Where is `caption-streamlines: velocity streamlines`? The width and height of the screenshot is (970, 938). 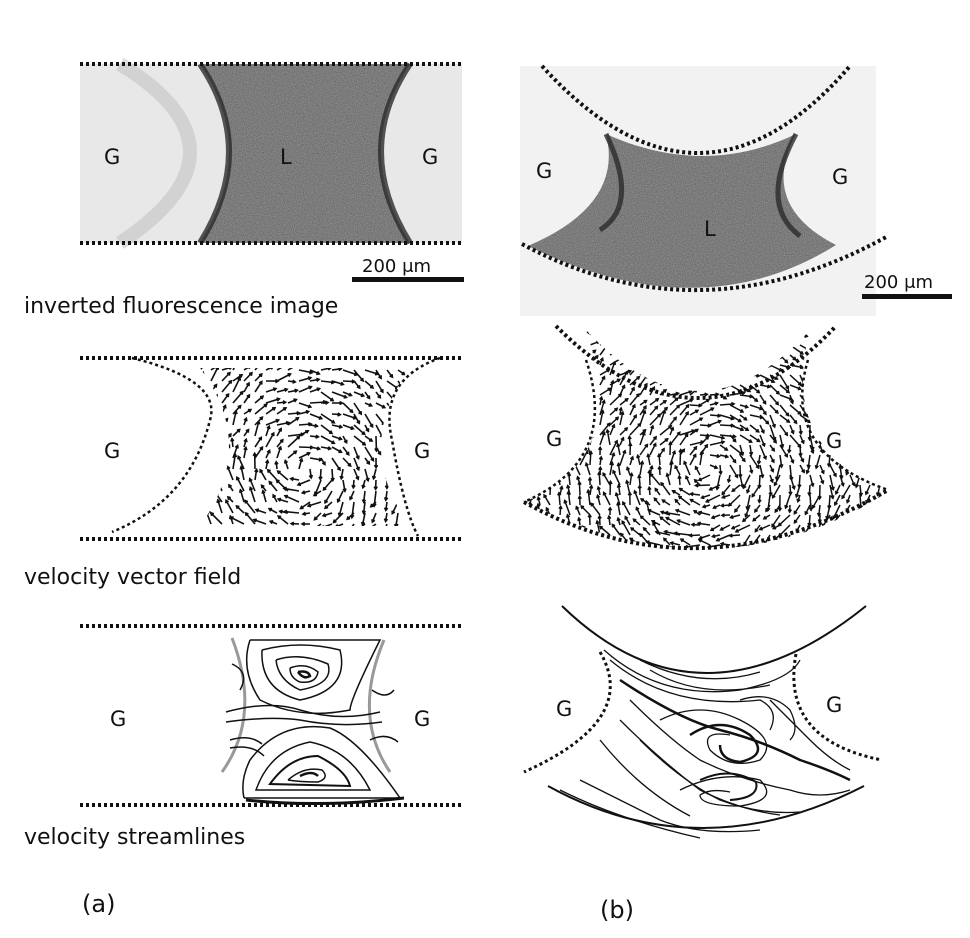
caption-streamlines: velocity streamlines is located at coordinates (134, 837).